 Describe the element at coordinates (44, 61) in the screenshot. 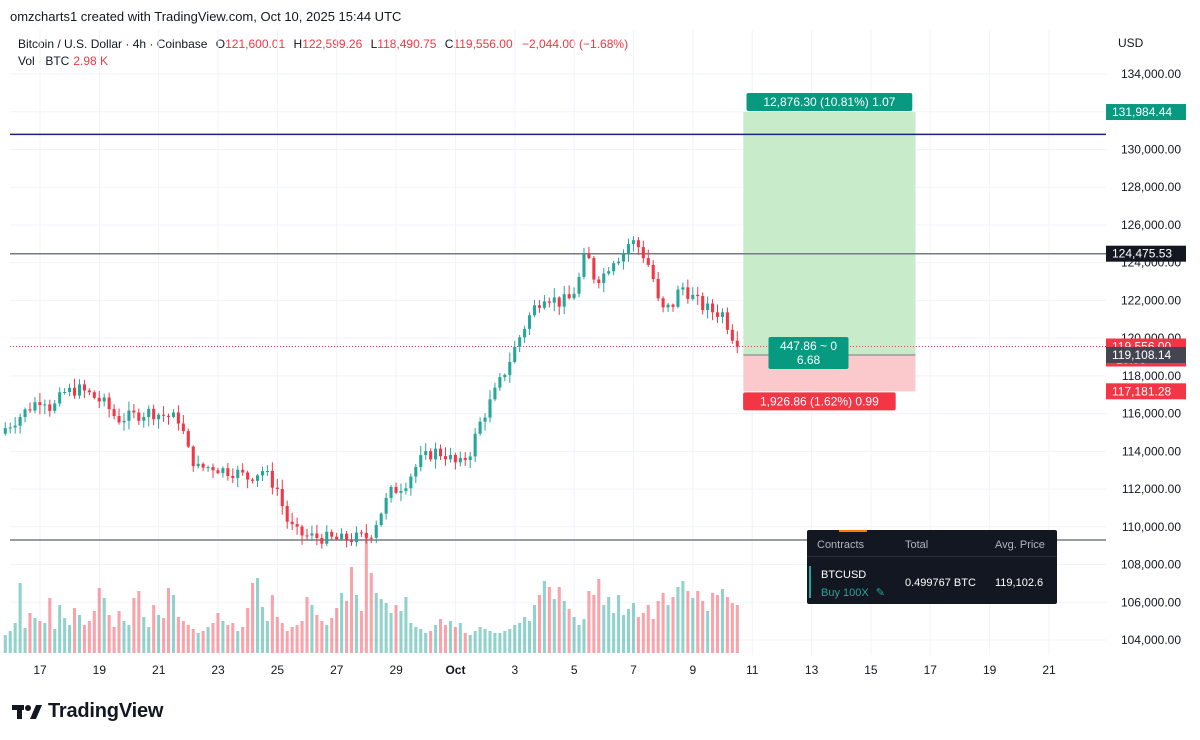

I see `volume-label: Vol · BTC` at that location.